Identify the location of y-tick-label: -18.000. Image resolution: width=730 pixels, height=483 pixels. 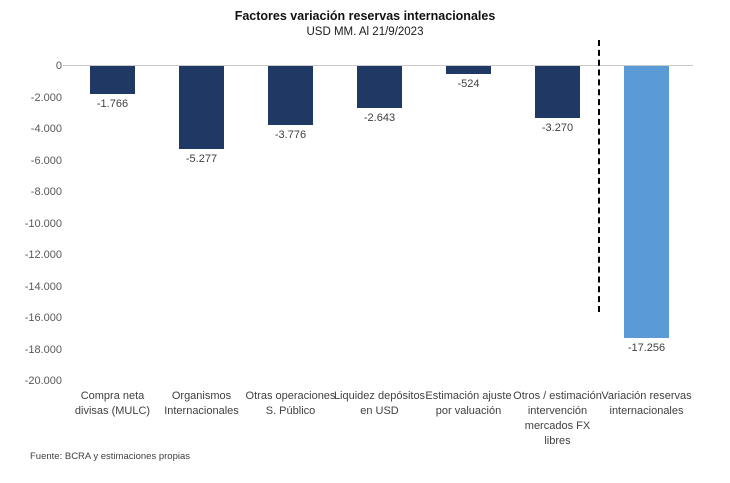
(43, 349).